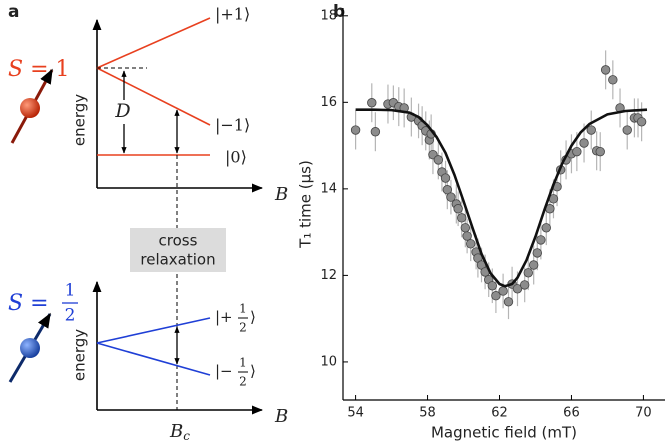  Describe the element at coordinates (235, 345) in the screenshot. I see `state-label: |+ 1 2 ⟩ |− 1 2 ⟩` at that location.